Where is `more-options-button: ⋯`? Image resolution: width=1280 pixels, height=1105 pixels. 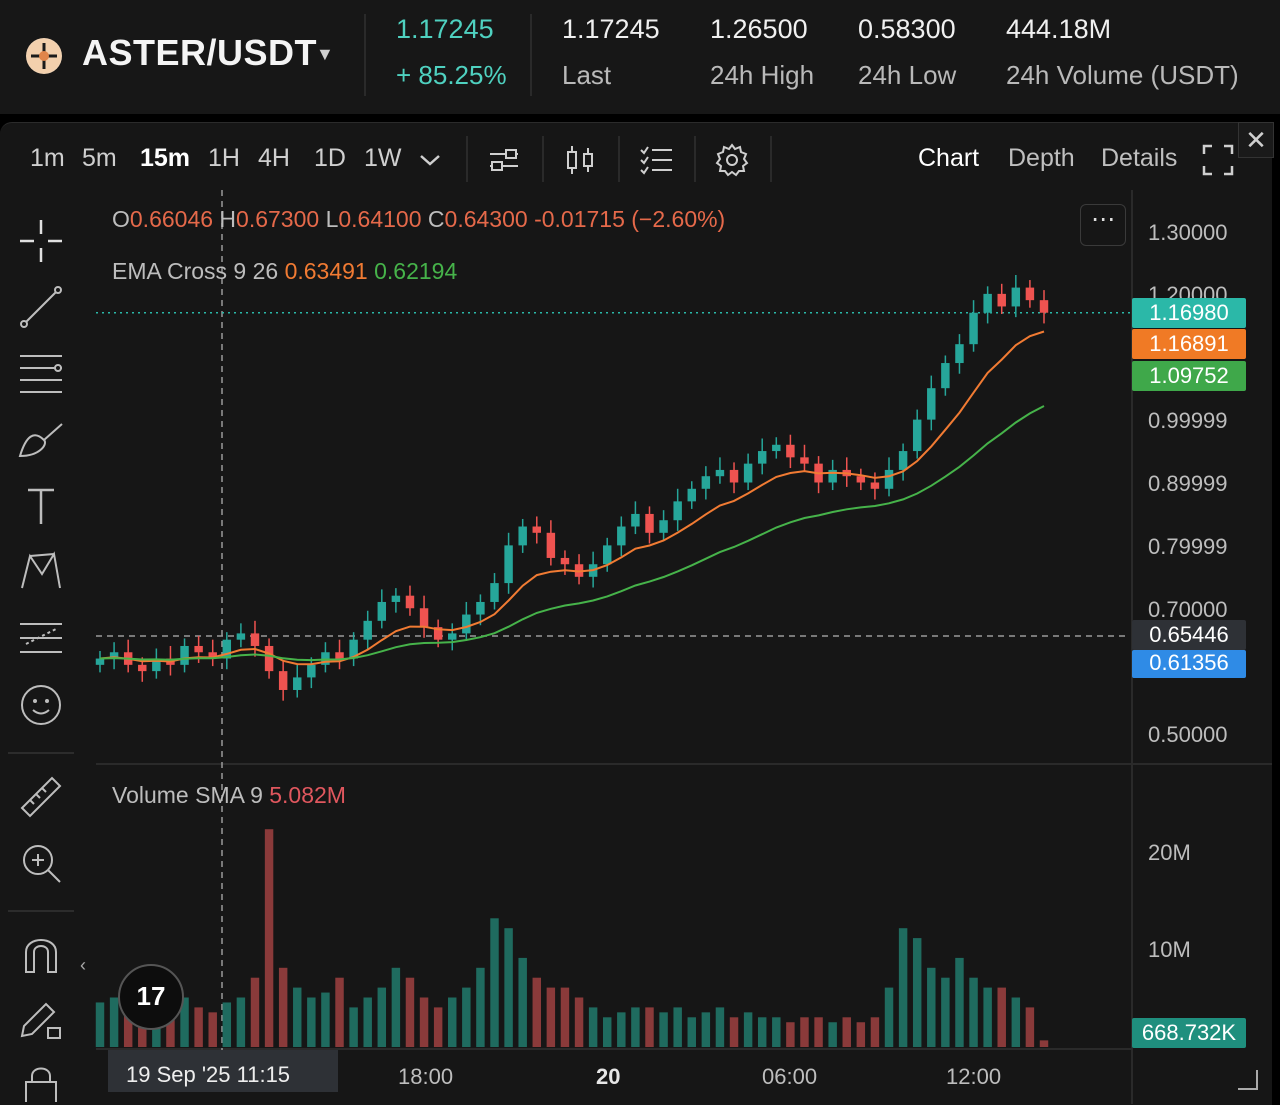
more-options-button: ⋯ is located at coordinates (1103, 225).